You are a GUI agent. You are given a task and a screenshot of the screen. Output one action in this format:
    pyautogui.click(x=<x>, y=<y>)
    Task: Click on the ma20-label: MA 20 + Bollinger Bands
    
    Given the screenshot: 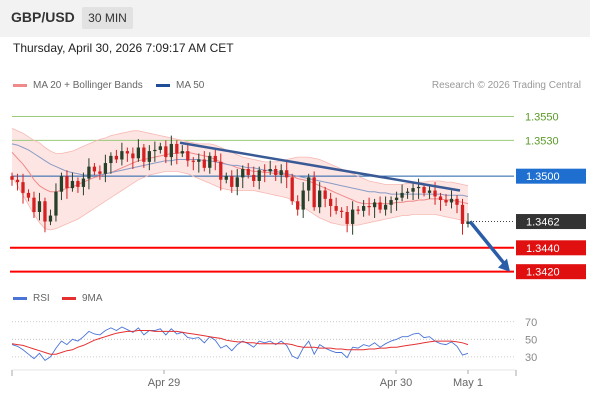 What is the action you would take?
    pyautogui.click(x=88, y=85)
    